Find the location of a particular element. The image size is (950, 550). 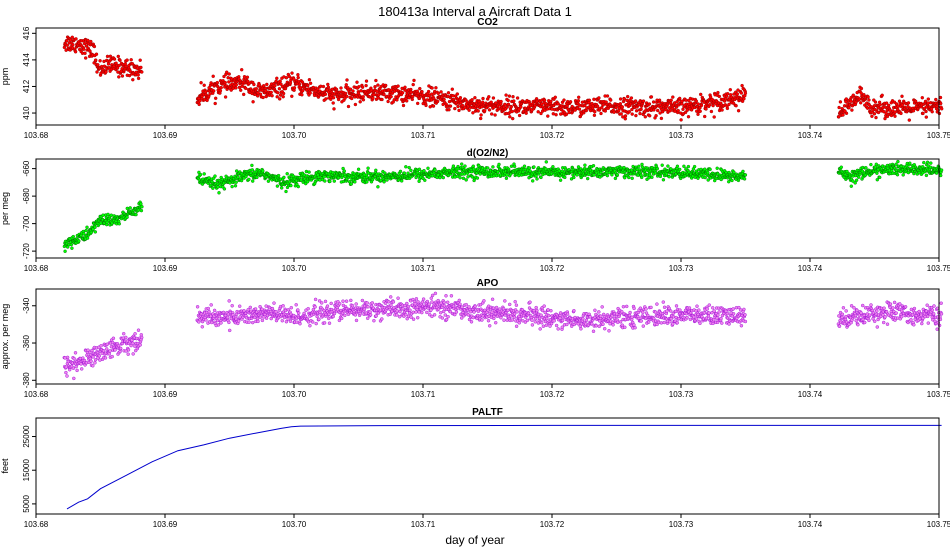

x-tick-label: 103.73 is located at coordinates (681, 135).